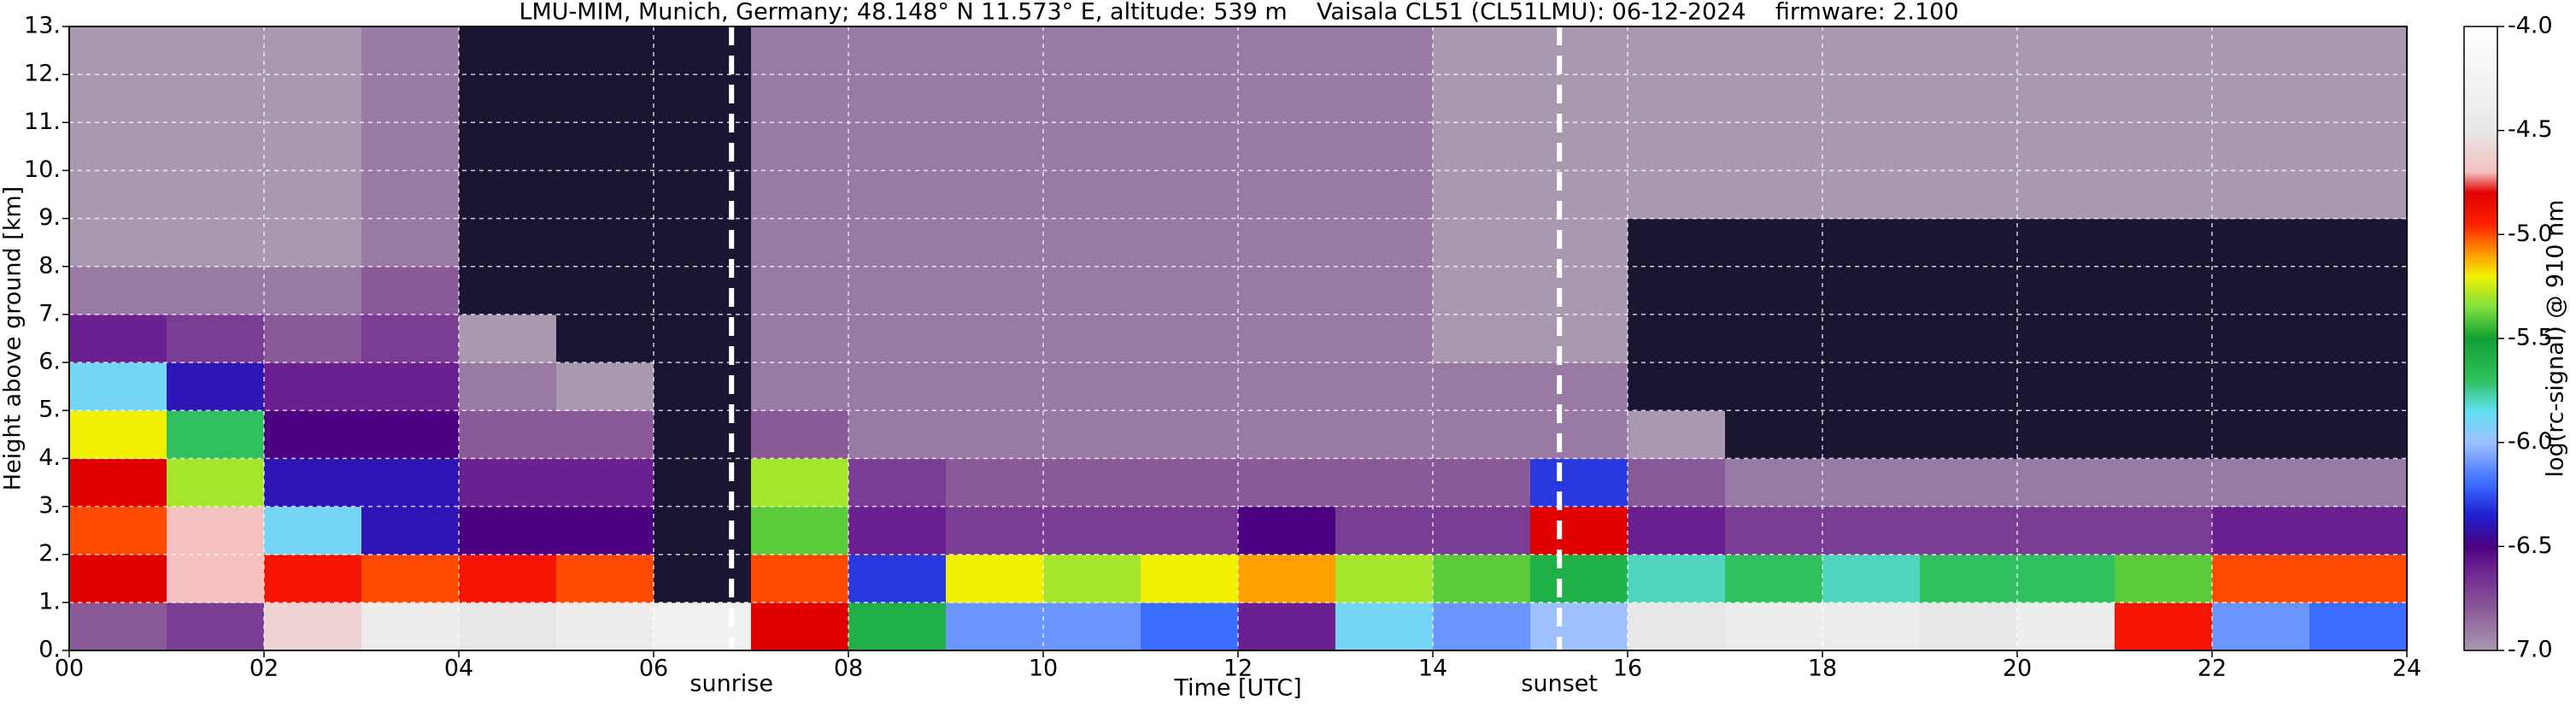 The width and height of the screenshot is (2576, 706). I want to click on colorbar-tick-label: -6.5, so click(2530, 545).